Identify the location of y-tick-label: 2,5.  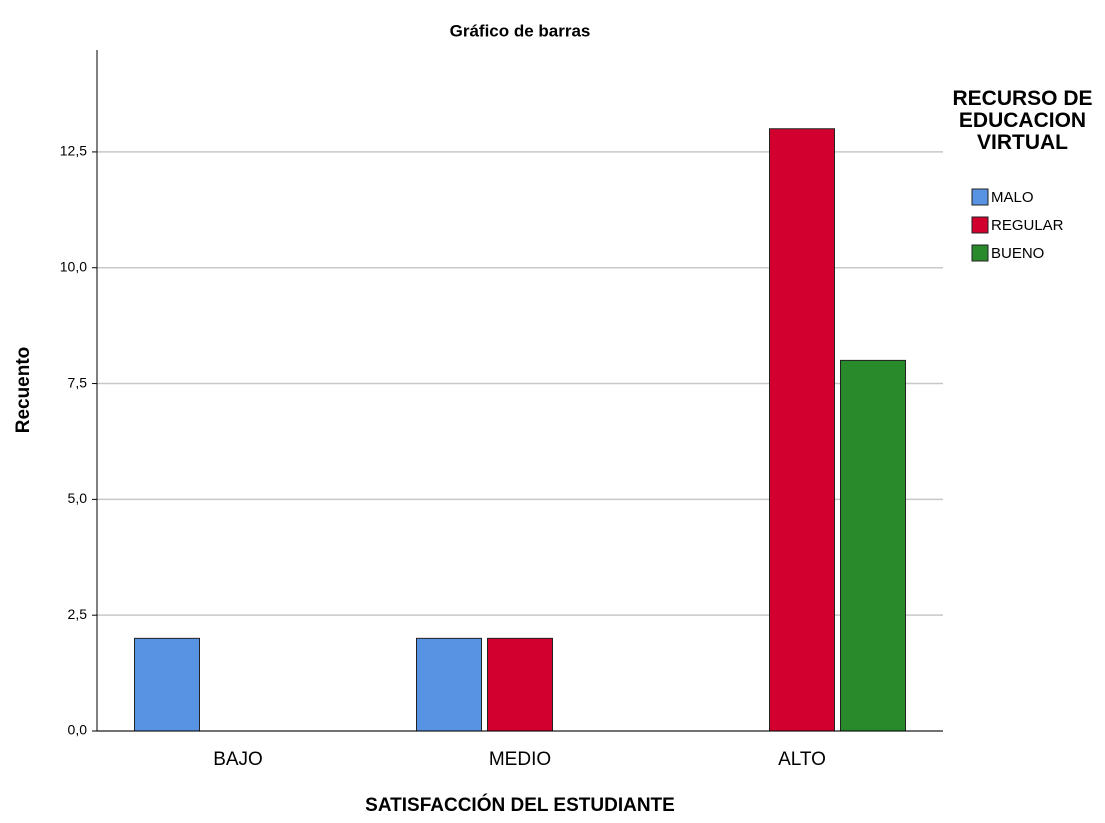
(78, 614).